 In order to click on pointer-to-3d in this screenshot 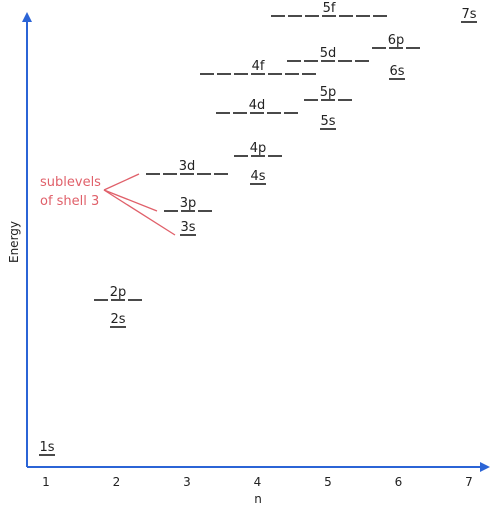, I will do `click(121, 182)`.